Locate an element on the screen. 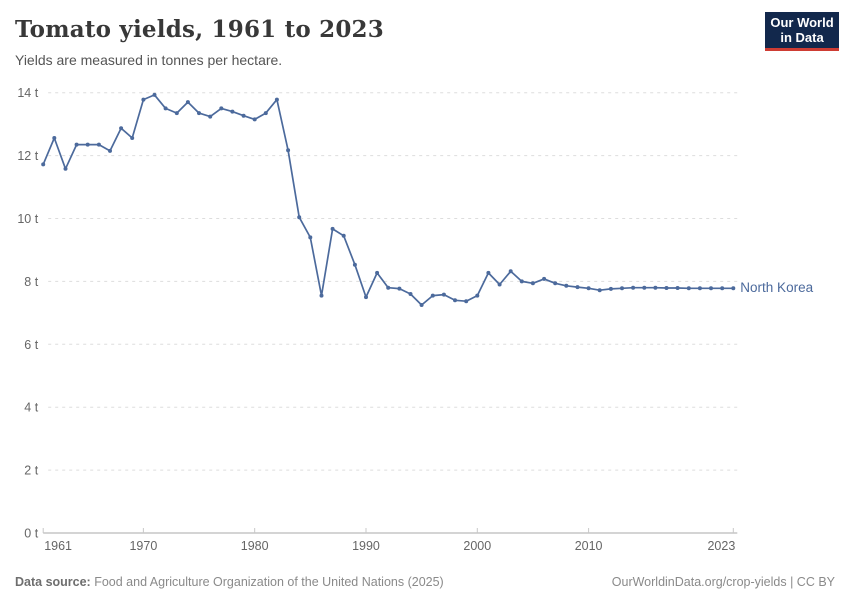 The image size is (850, 600). x-axis-tick-label: 2010 is located at coordinates (589, 546).